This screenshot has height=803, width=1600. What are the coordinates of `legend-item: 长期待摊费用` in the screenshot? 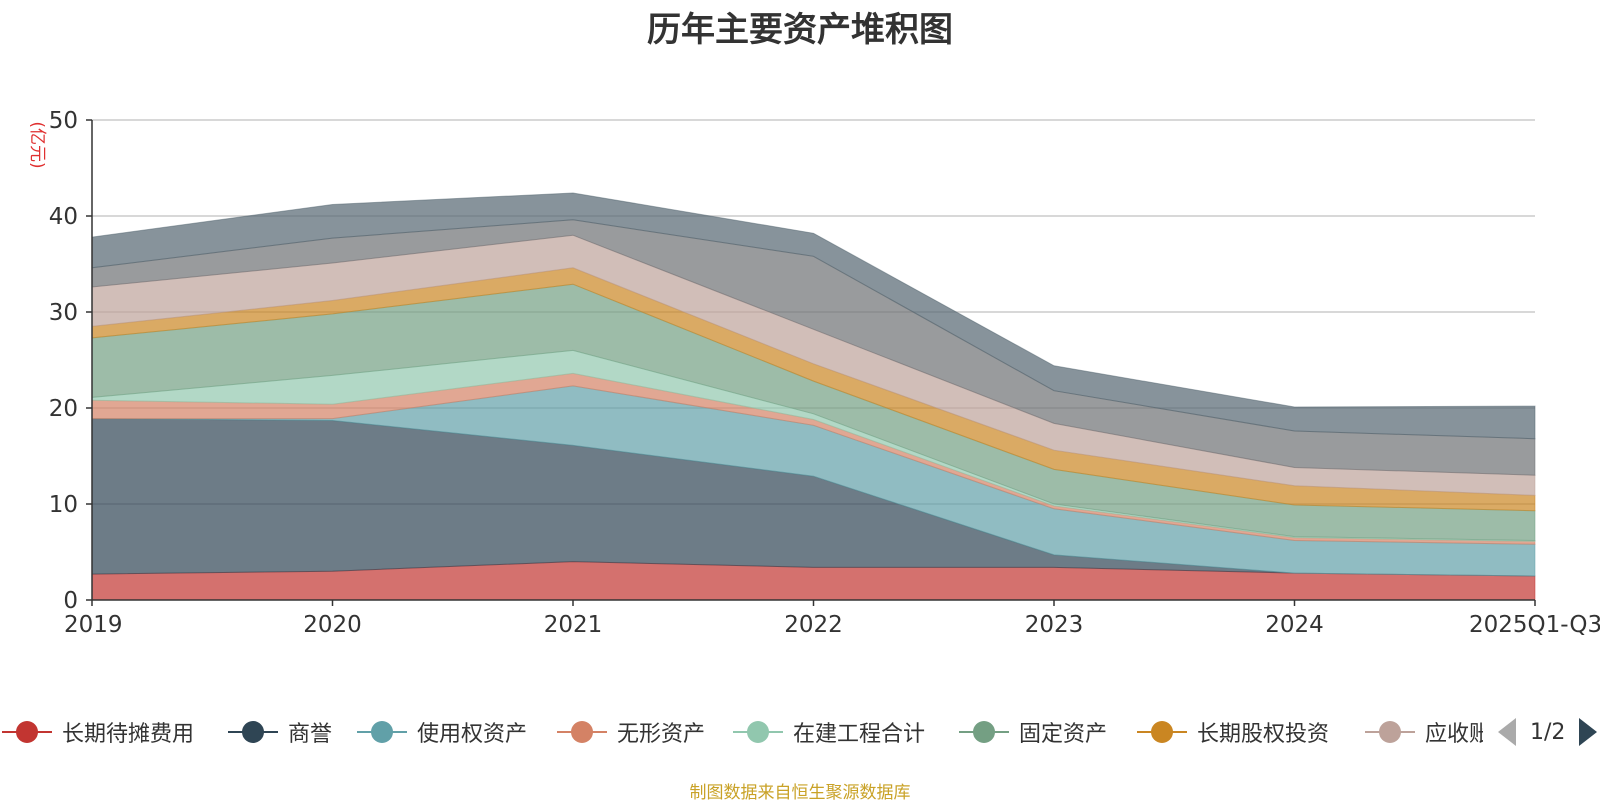 It's located at (98, 732).